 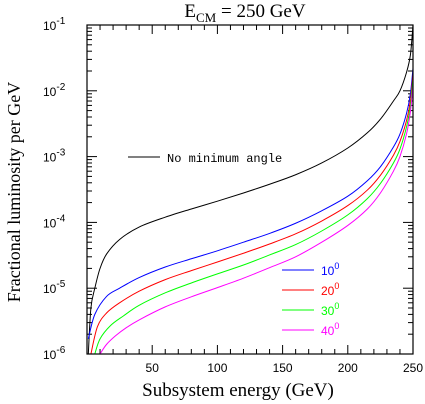 What do you see at coordinates (413, 368) in the screenshot?
I see `x-tick-label-4: 250` at bounding box center [413, 368].